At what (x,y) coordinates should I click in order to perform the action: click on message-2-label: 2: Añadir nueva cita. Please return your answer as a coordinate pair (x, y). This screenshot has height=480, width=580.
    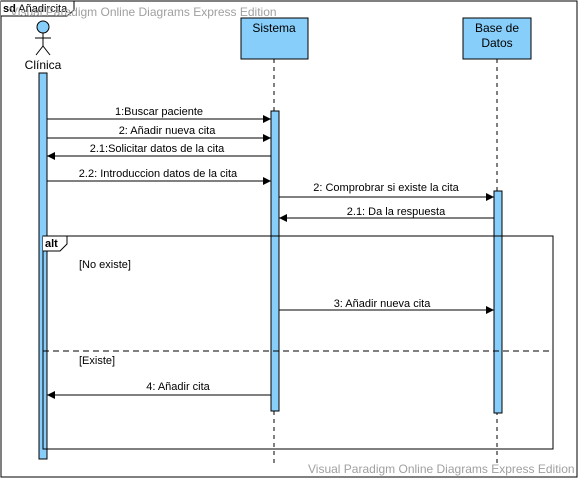
    Looking at the image, I should click on (168, 131).